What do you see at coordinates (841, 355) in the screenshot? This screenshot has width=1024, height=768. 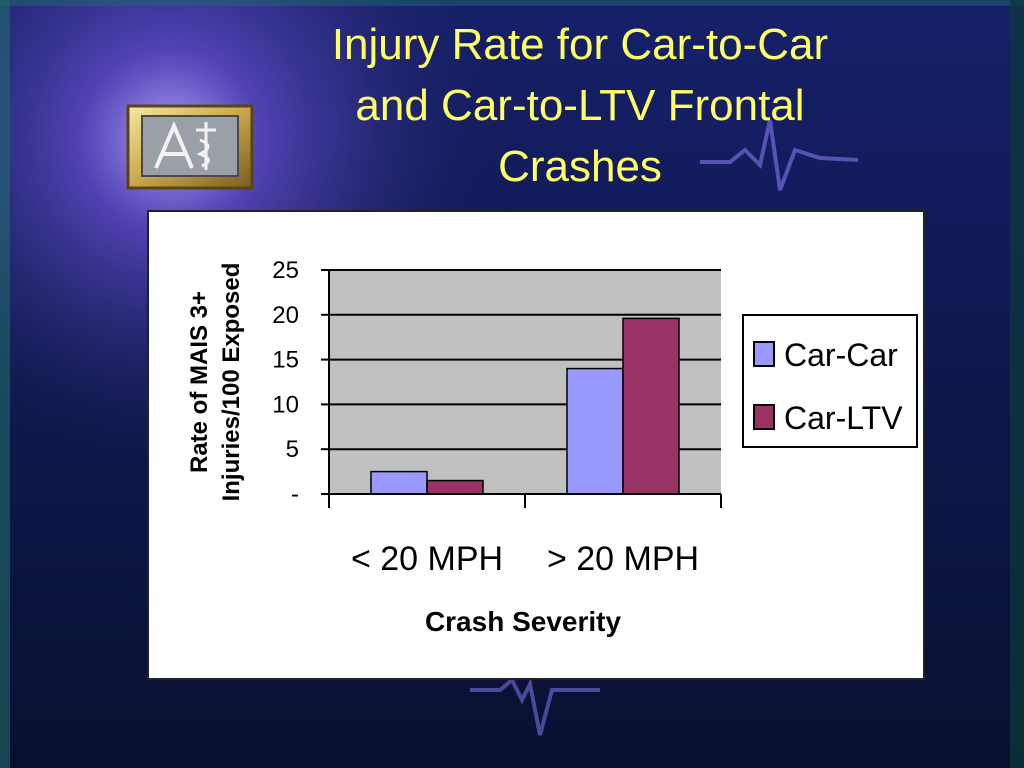 I see `legend-label-car-car: Car-Car` at bounding box center [841, 355].